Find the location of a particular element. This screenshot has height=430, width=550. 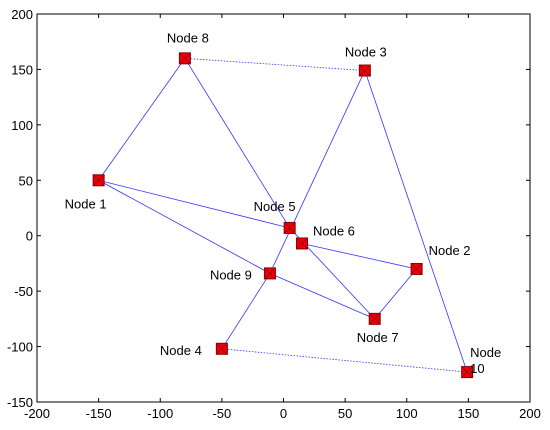

node-label-3: Node 3 is located at coordinates (366, 52).